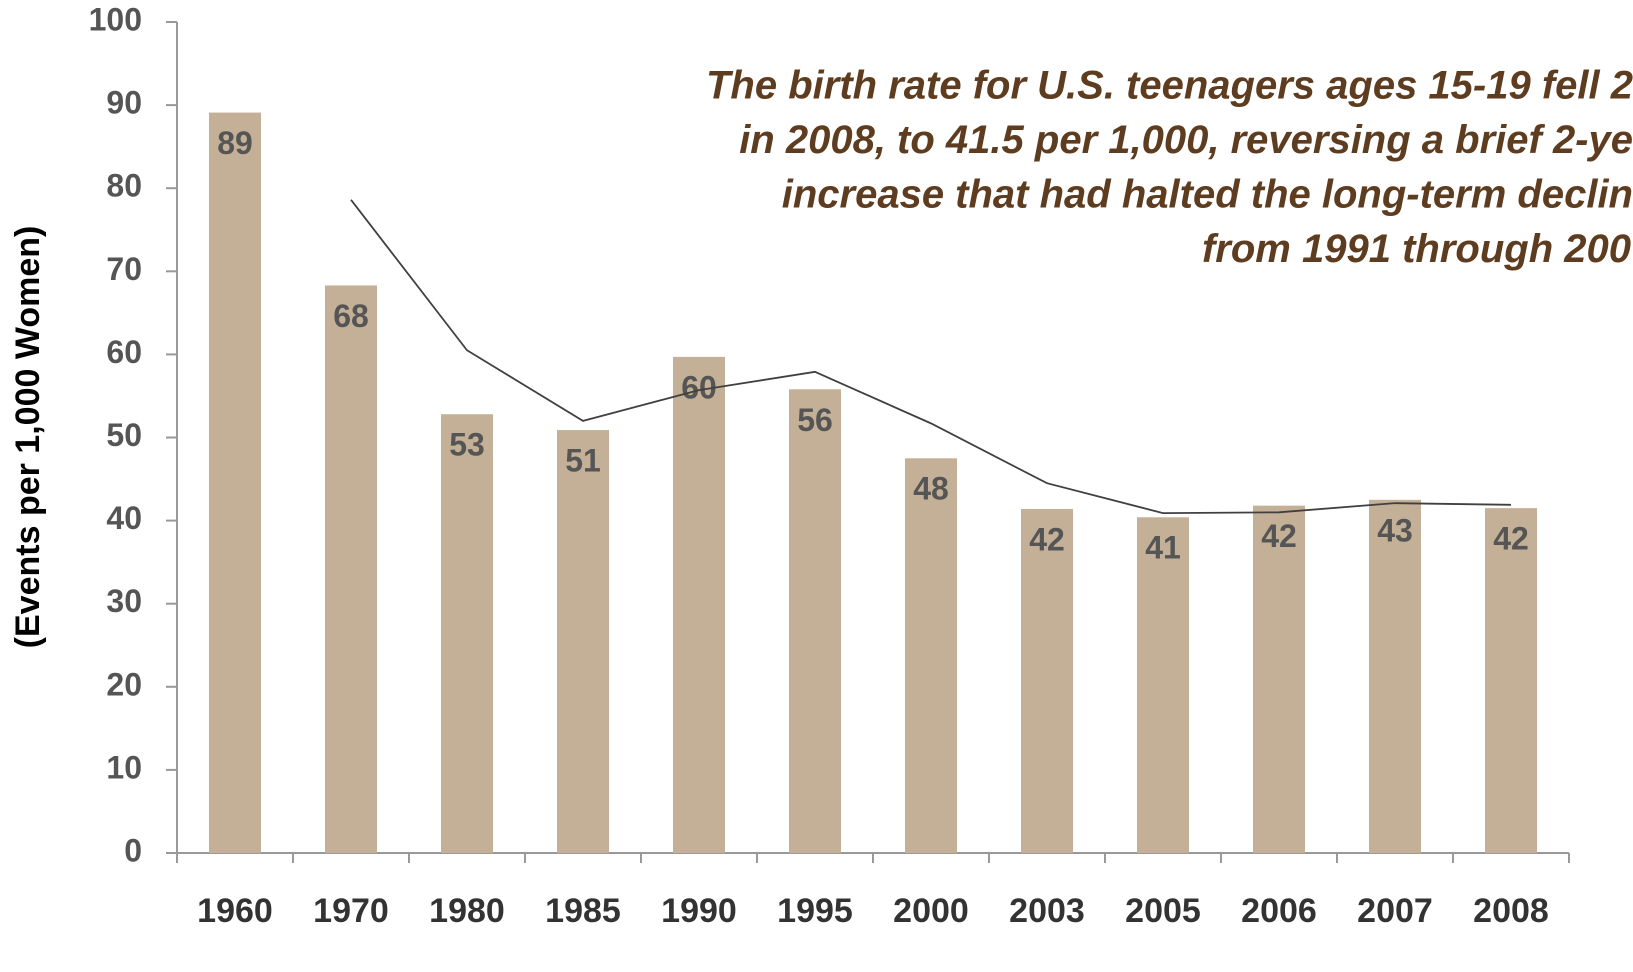 This screenshot has width=1633, height=972. What do you see at coordinates (1163, 548) in the screenshot?
I see `data-label: 41` at bounding box center [1163, 548].